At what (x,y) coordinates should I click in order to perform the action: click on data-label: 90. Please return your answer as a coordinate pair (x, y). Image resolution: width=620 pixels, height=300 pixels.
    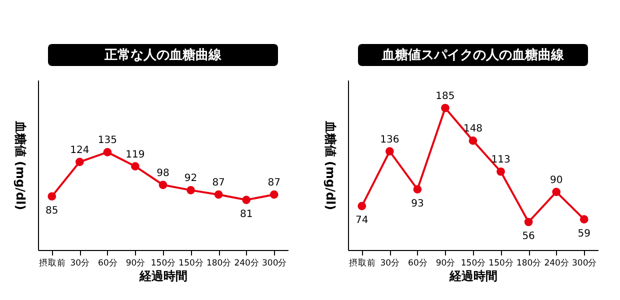
    Looking at the image, I should click on (556, 180).